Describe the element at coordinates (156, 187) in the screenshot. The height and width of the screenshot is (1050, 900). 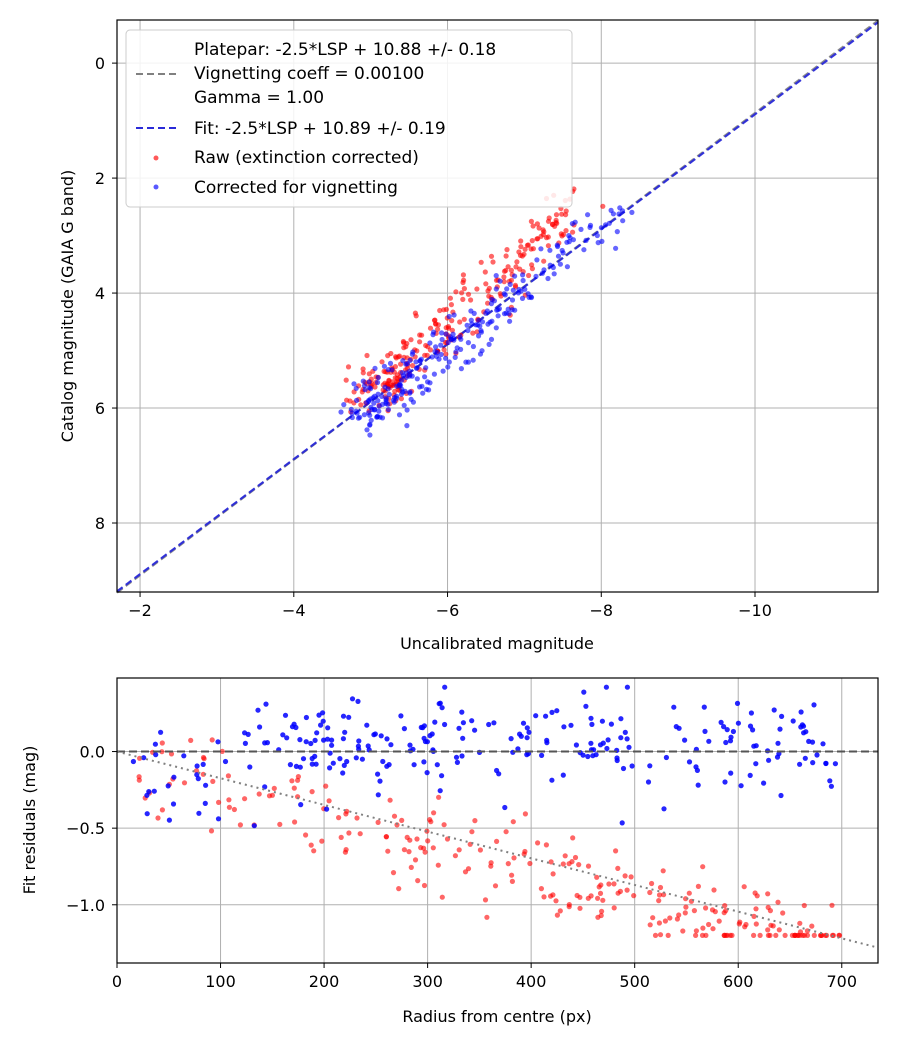
I see `legend-corrected-marker` at that location.